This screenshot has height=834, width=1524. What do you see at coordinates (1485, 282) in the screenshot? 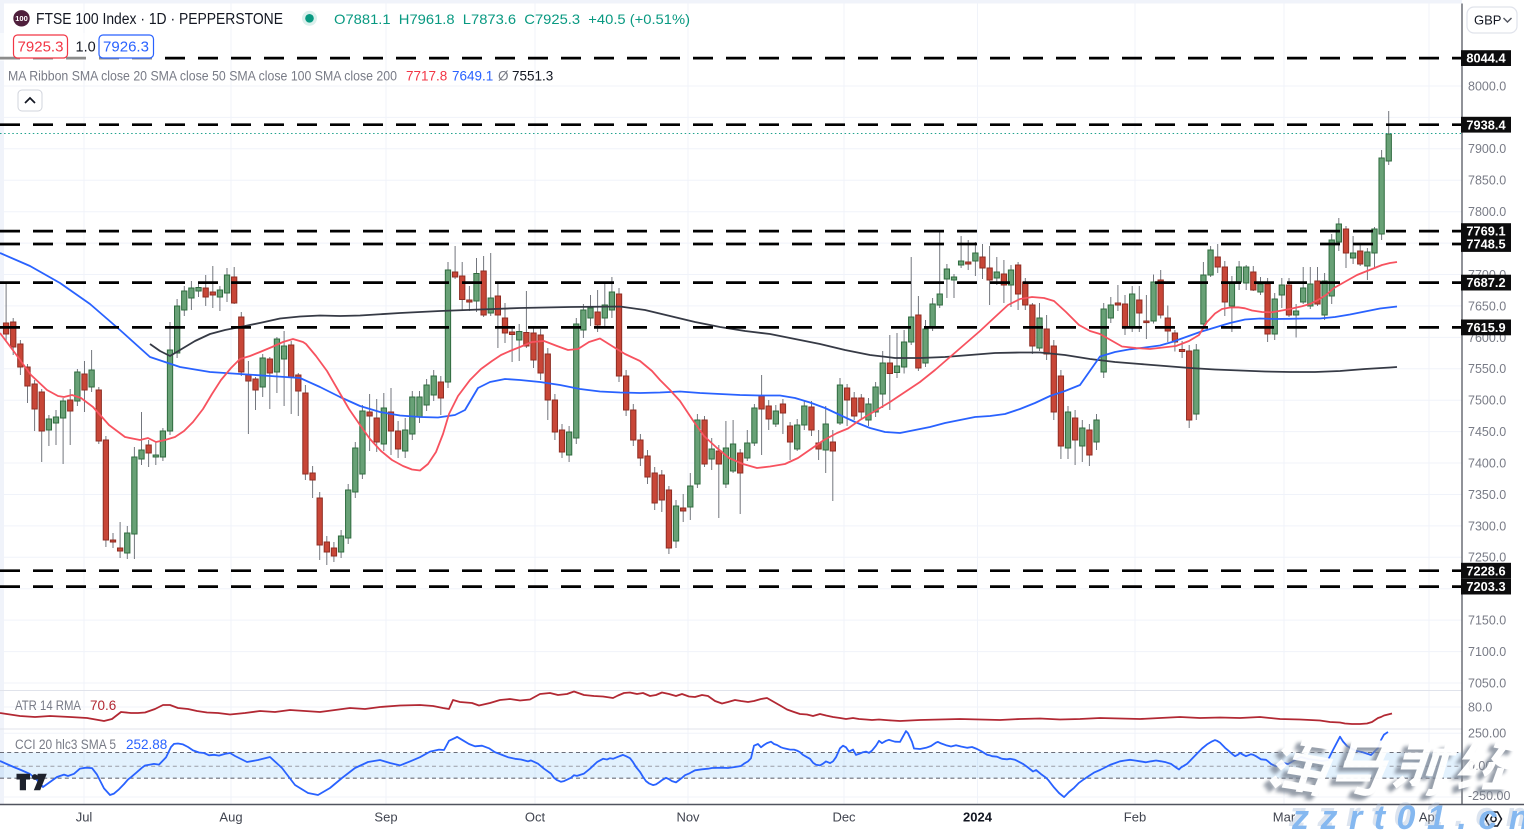
I see `svg-text: 7687.2` at bounding box center [1485, 282].